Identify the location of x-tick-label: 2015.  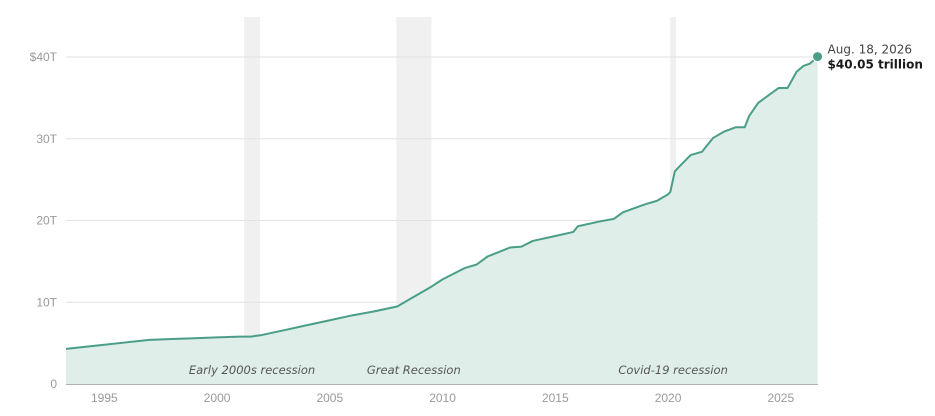
(555, 398).